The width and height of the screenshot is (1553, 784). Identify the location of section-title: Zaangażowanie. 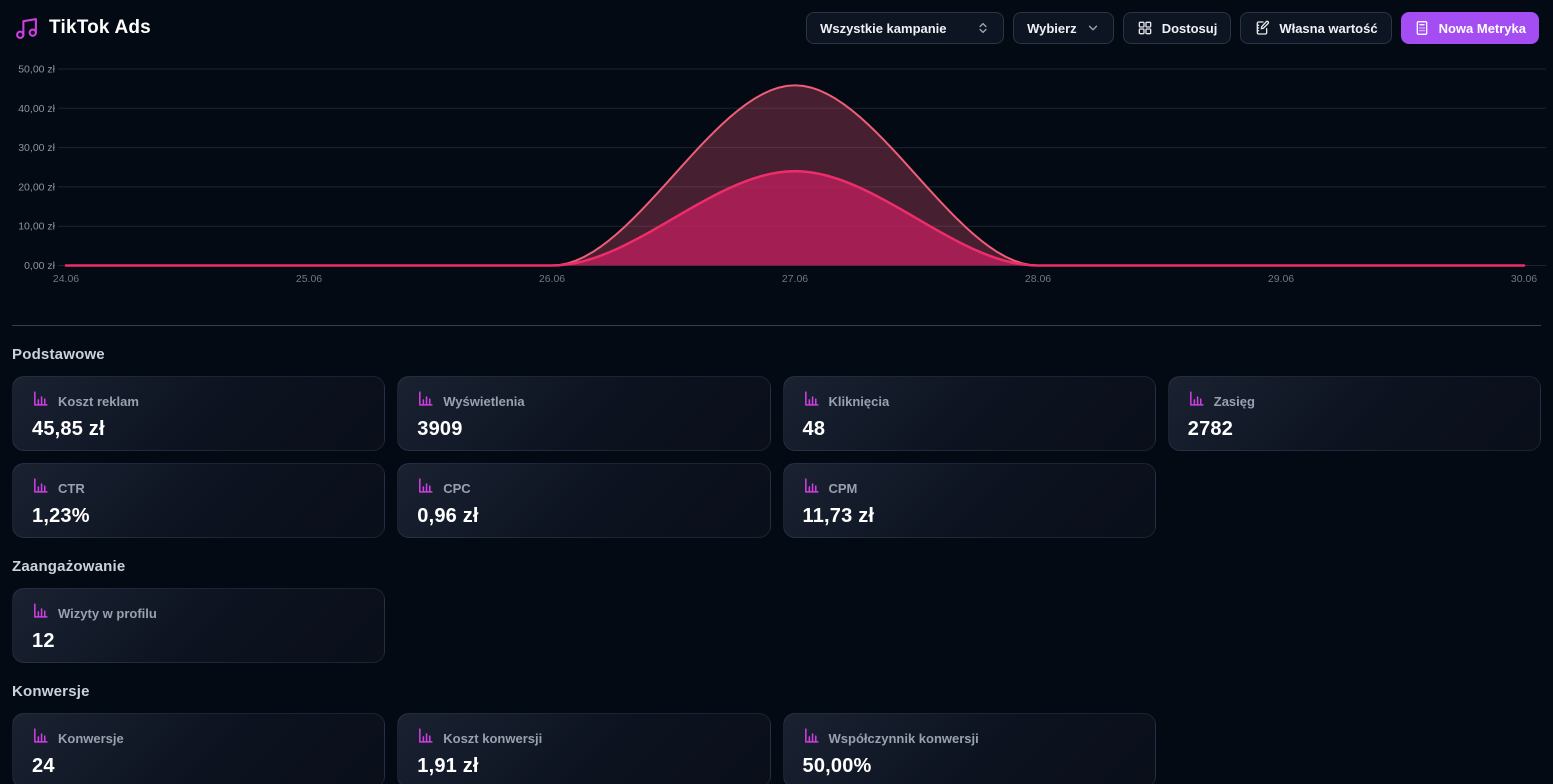
(69, 566).